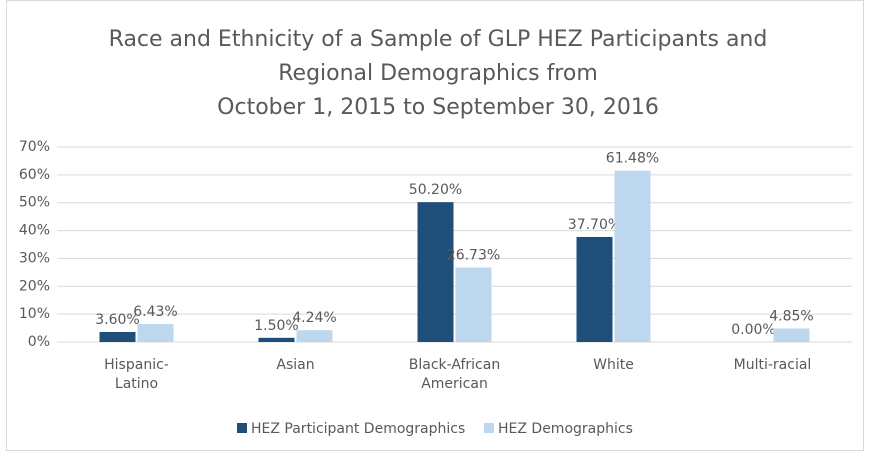  What do you see at coordinates (632, 159) in the screenshot?
I see `data-label: 61.48%` at bounding box center [632, 159].